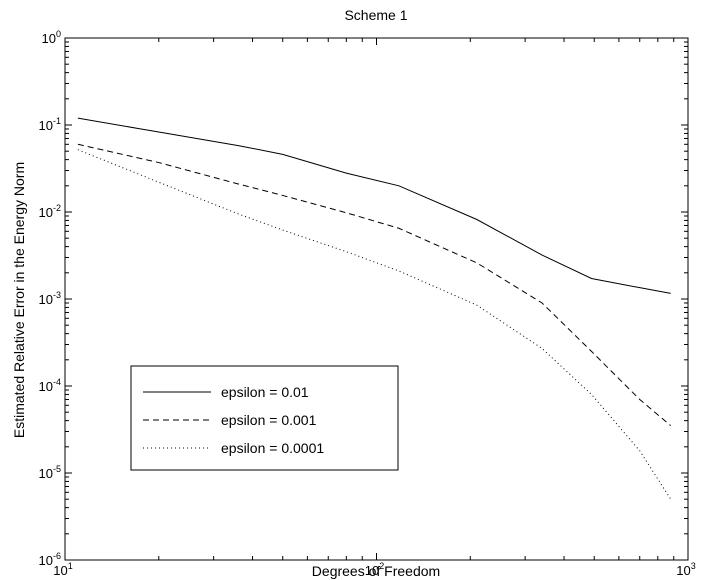 The width and height of the screenshot is (704, 580). I want to click on legend-label-2: epsilon = 0.001, so click(269, 420).